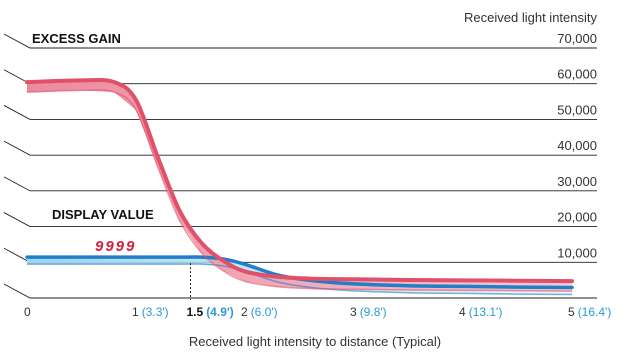  What do you see at coordinates (577, 181) in the screenshot?
I see `y-tick-label: 30,000` at bounding box center [577, 181].